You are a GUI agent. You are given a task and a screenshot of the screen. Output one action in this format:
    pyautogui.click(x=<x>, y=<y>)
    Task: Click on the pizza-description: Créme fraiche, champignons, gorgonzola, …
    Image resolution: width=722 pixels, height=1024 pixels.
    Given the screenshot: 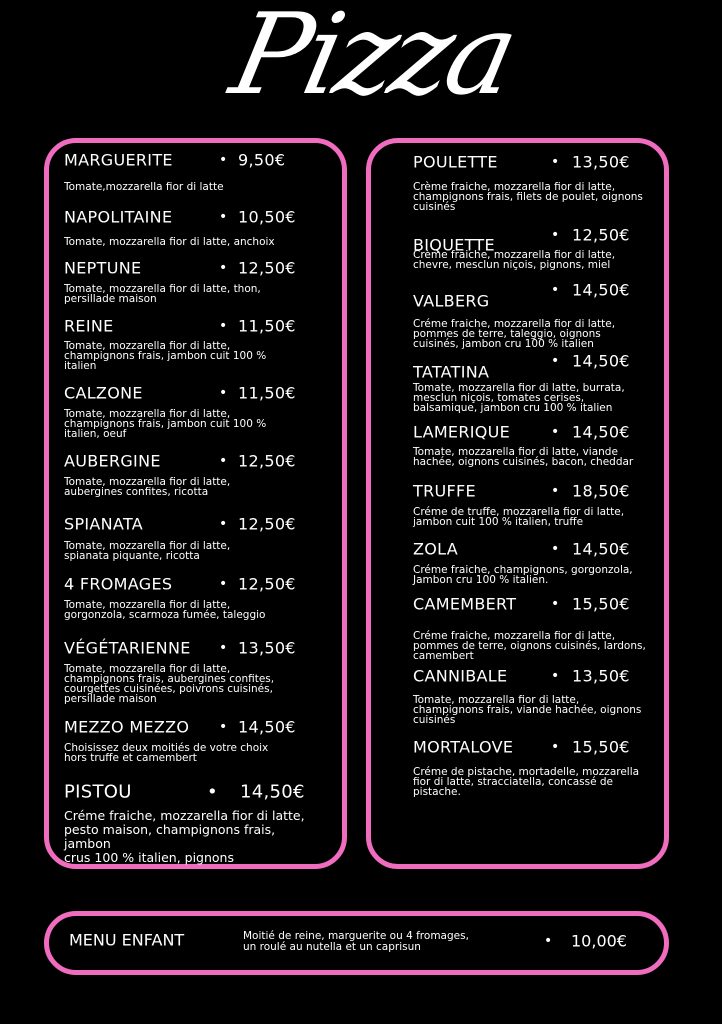 What is the action you would take?
    pyautogui.click(x=523, y=575)
    